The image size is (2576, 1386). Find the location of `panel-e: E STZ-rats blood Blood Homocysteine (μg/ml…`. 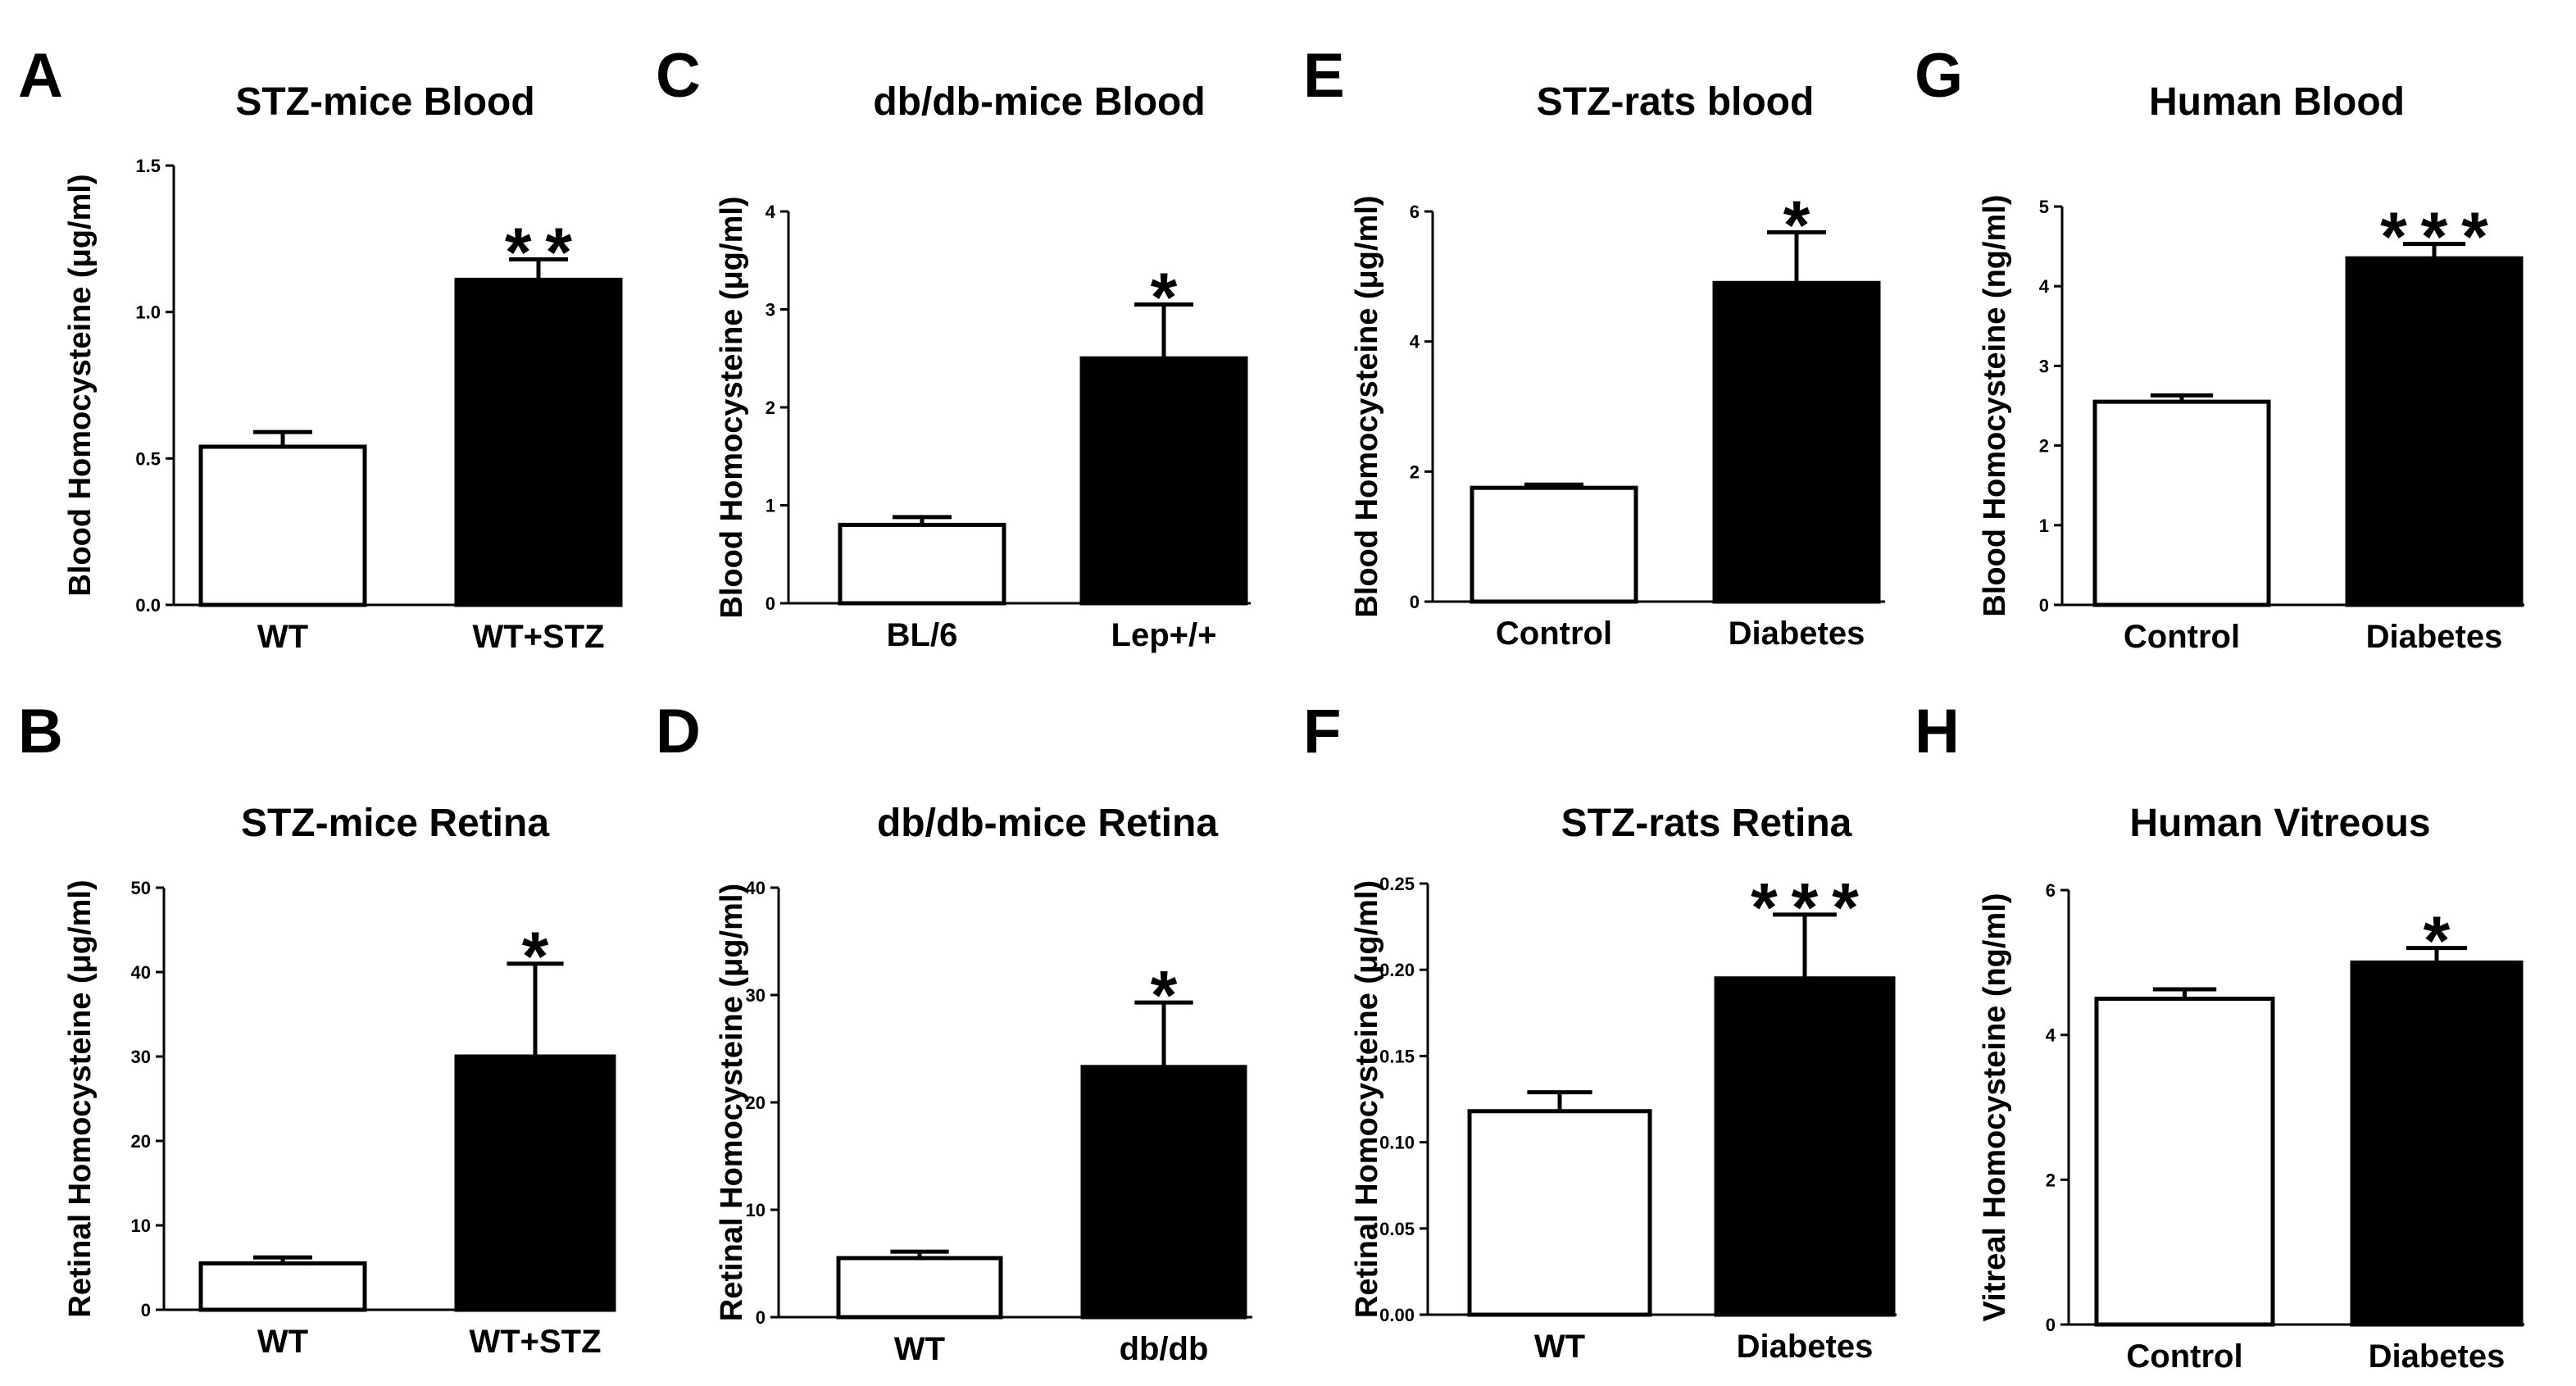

panel-e: E STZ-rats blood Blood Homocysteine (μg/ml… is located at coordinates (1594, 346).